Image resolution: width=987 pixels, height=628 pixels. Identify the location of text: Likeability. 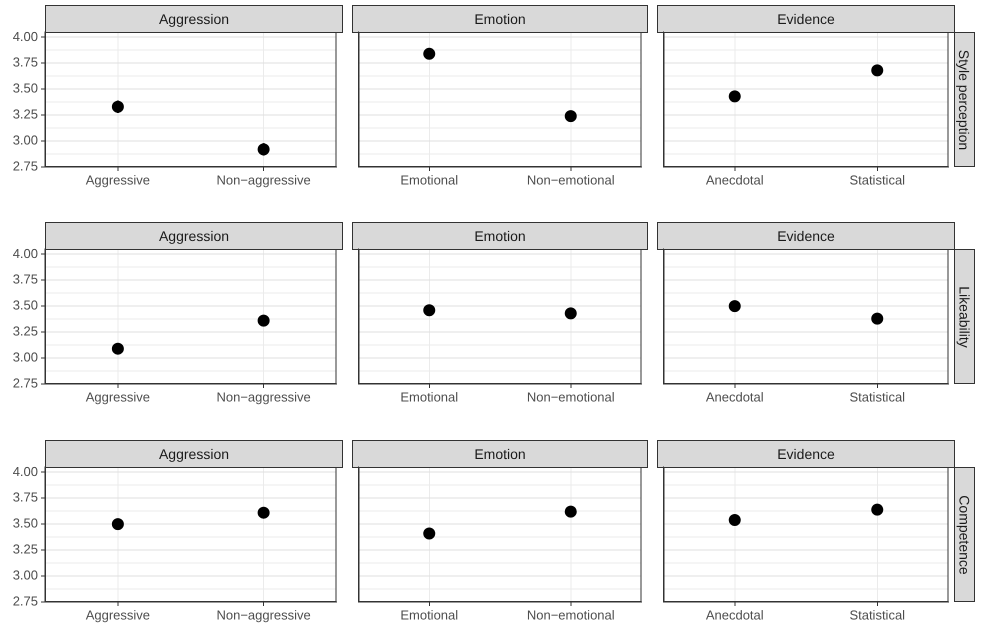
(964, 317).